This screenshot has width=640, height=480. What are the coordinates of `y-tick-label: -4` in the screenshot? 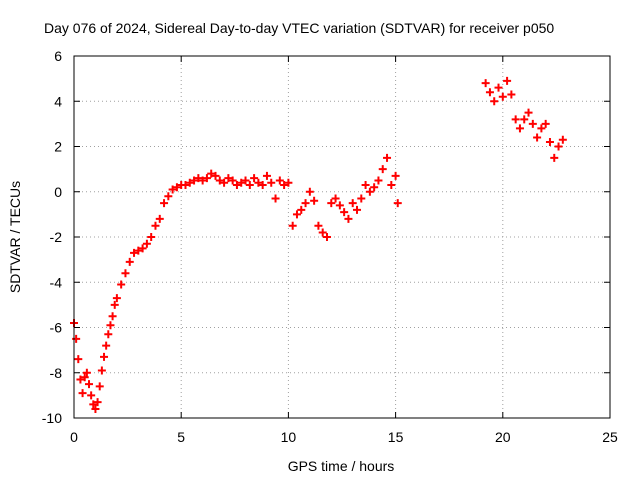 It's located at (56, 282).